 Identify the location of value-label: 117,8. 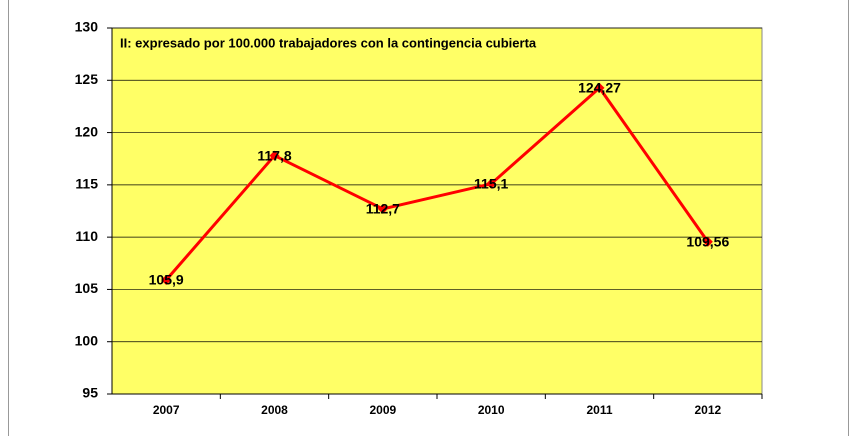
(274, 155).